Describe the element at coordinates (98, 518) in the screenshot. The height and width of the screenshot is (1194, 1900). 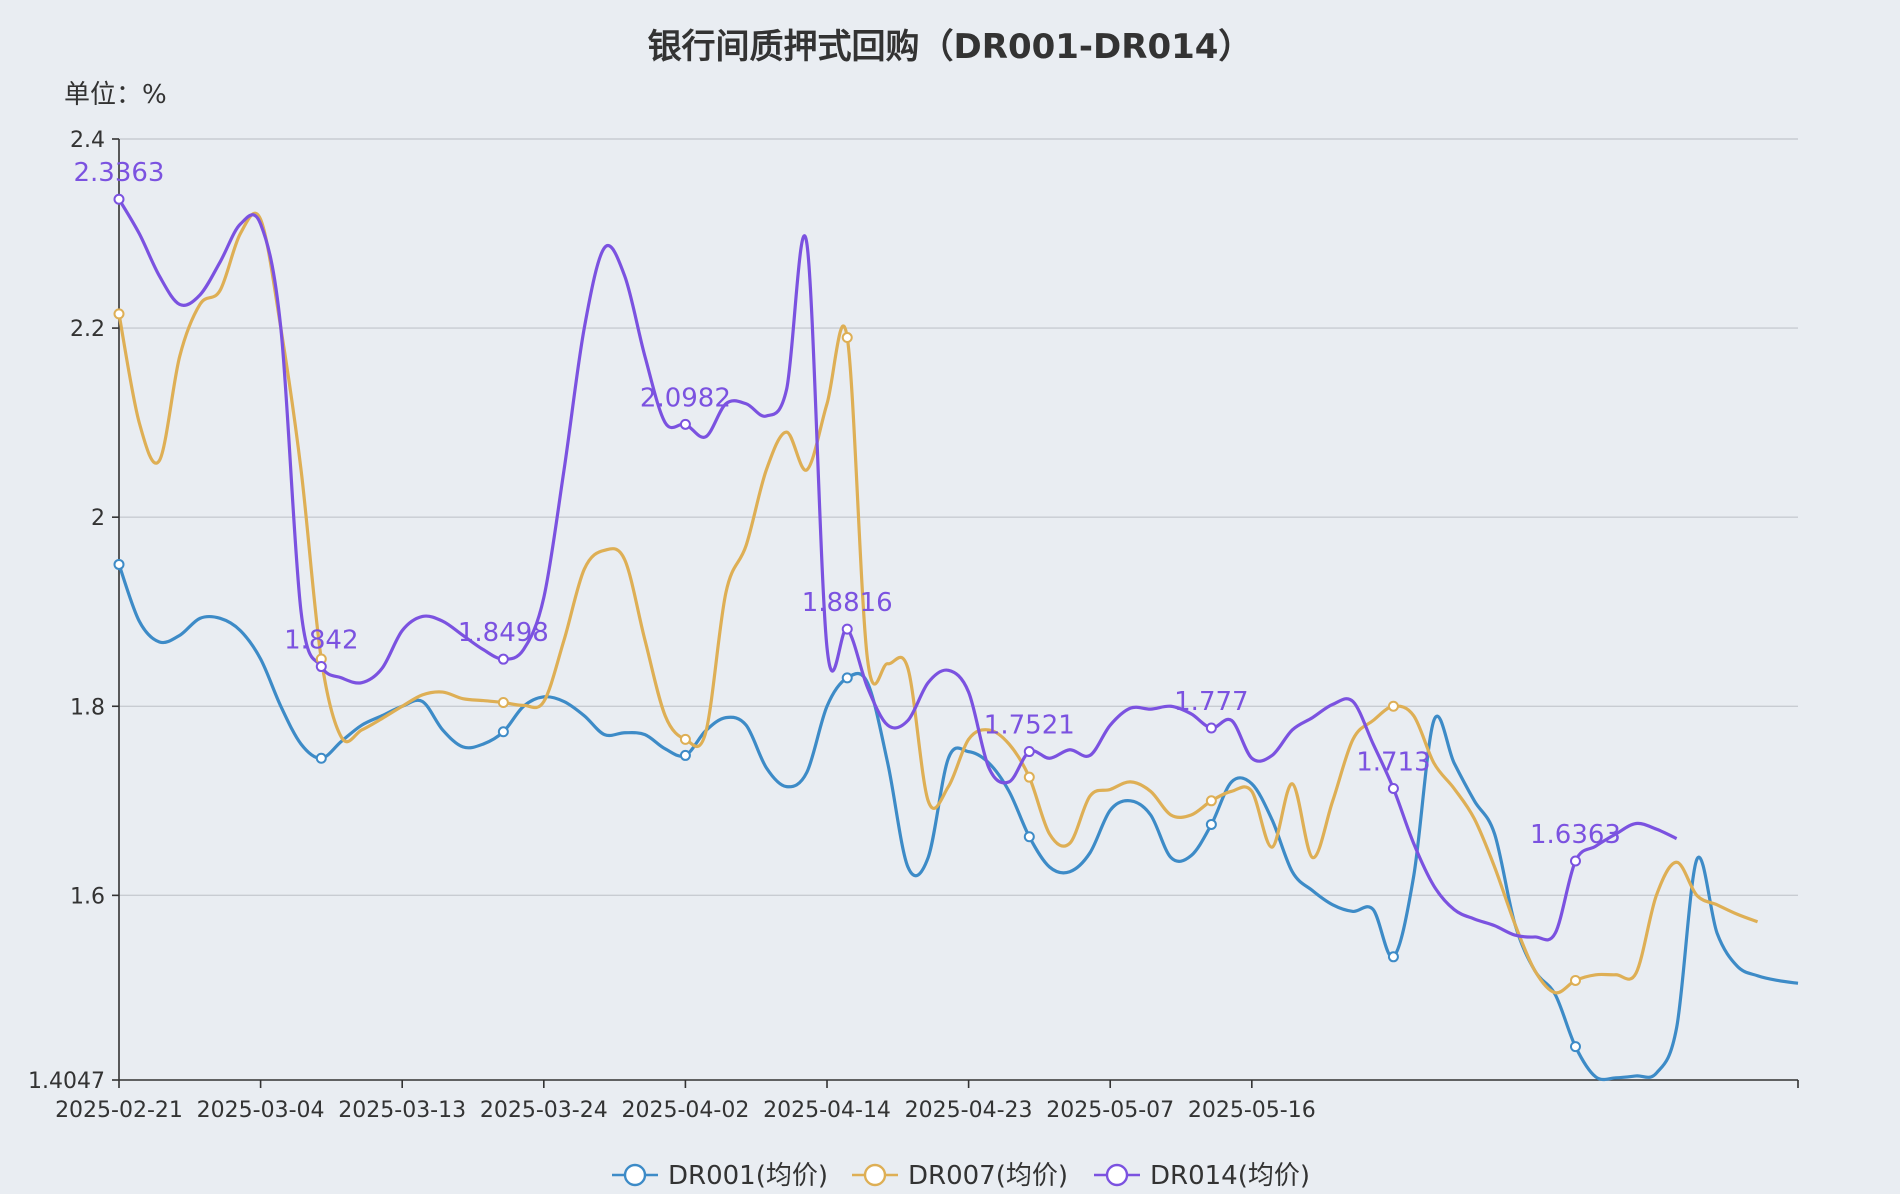
I see `y-tick-label: 2` at that location.